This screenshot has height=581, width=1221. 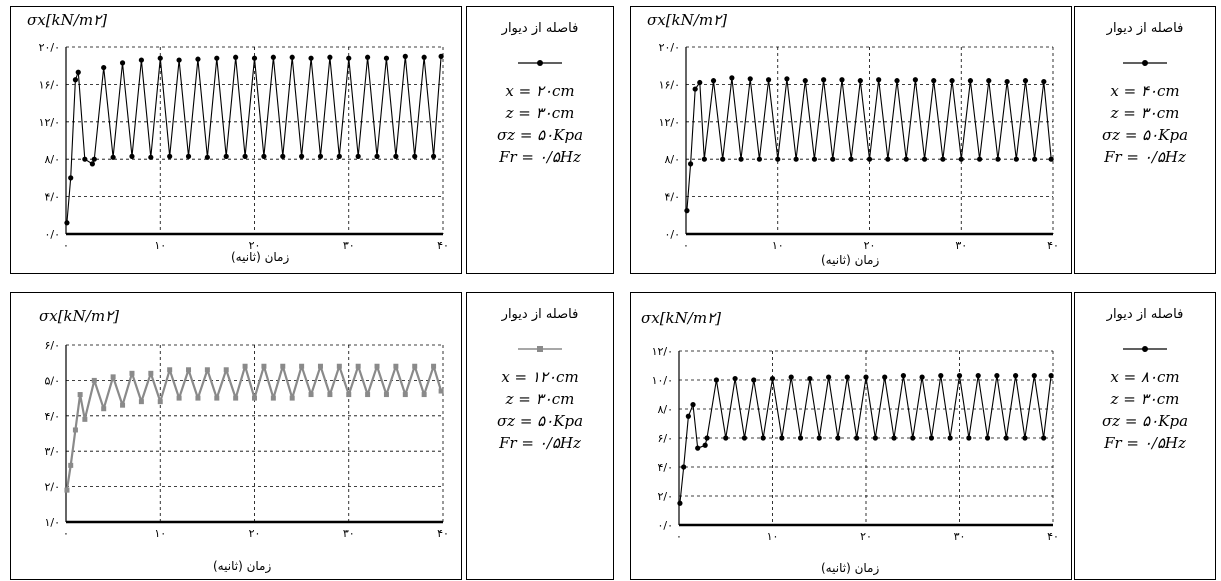 I want to click on x-tick-label: ۳۰, so click(x=349, y=245).